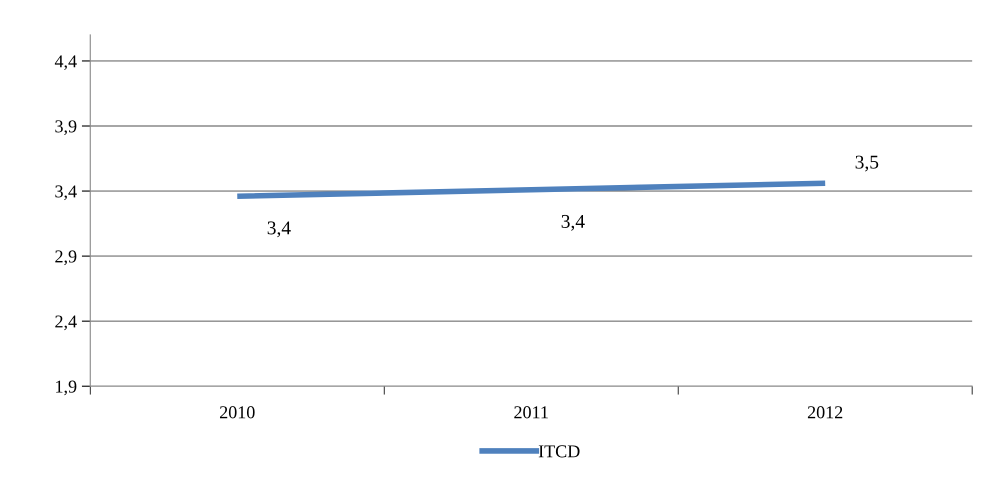  What do you see at coordinates (237, 412) in the screenshot?
I see `x-tick-label: 2010` at bounding box center [237, 412].